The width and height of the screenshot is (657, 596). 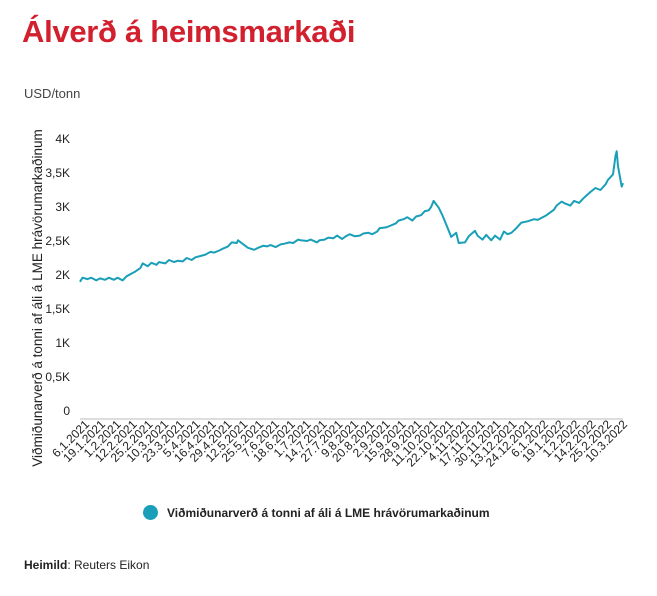 I want to click on y-tick-label: 2,5K, so click(x=57, y=241).